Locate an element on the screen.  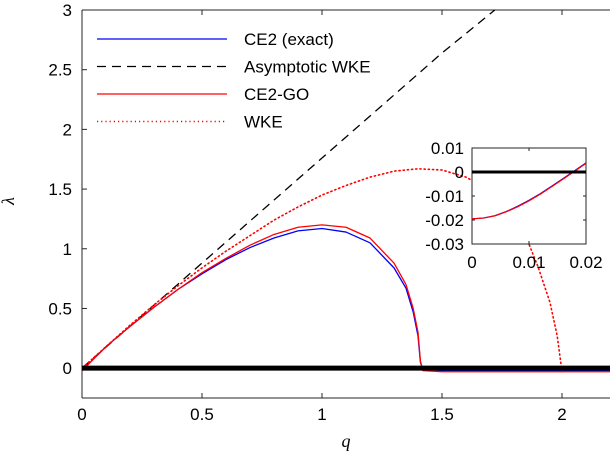
y-tick-label: 0.5 is located at coordinates (60, 308).